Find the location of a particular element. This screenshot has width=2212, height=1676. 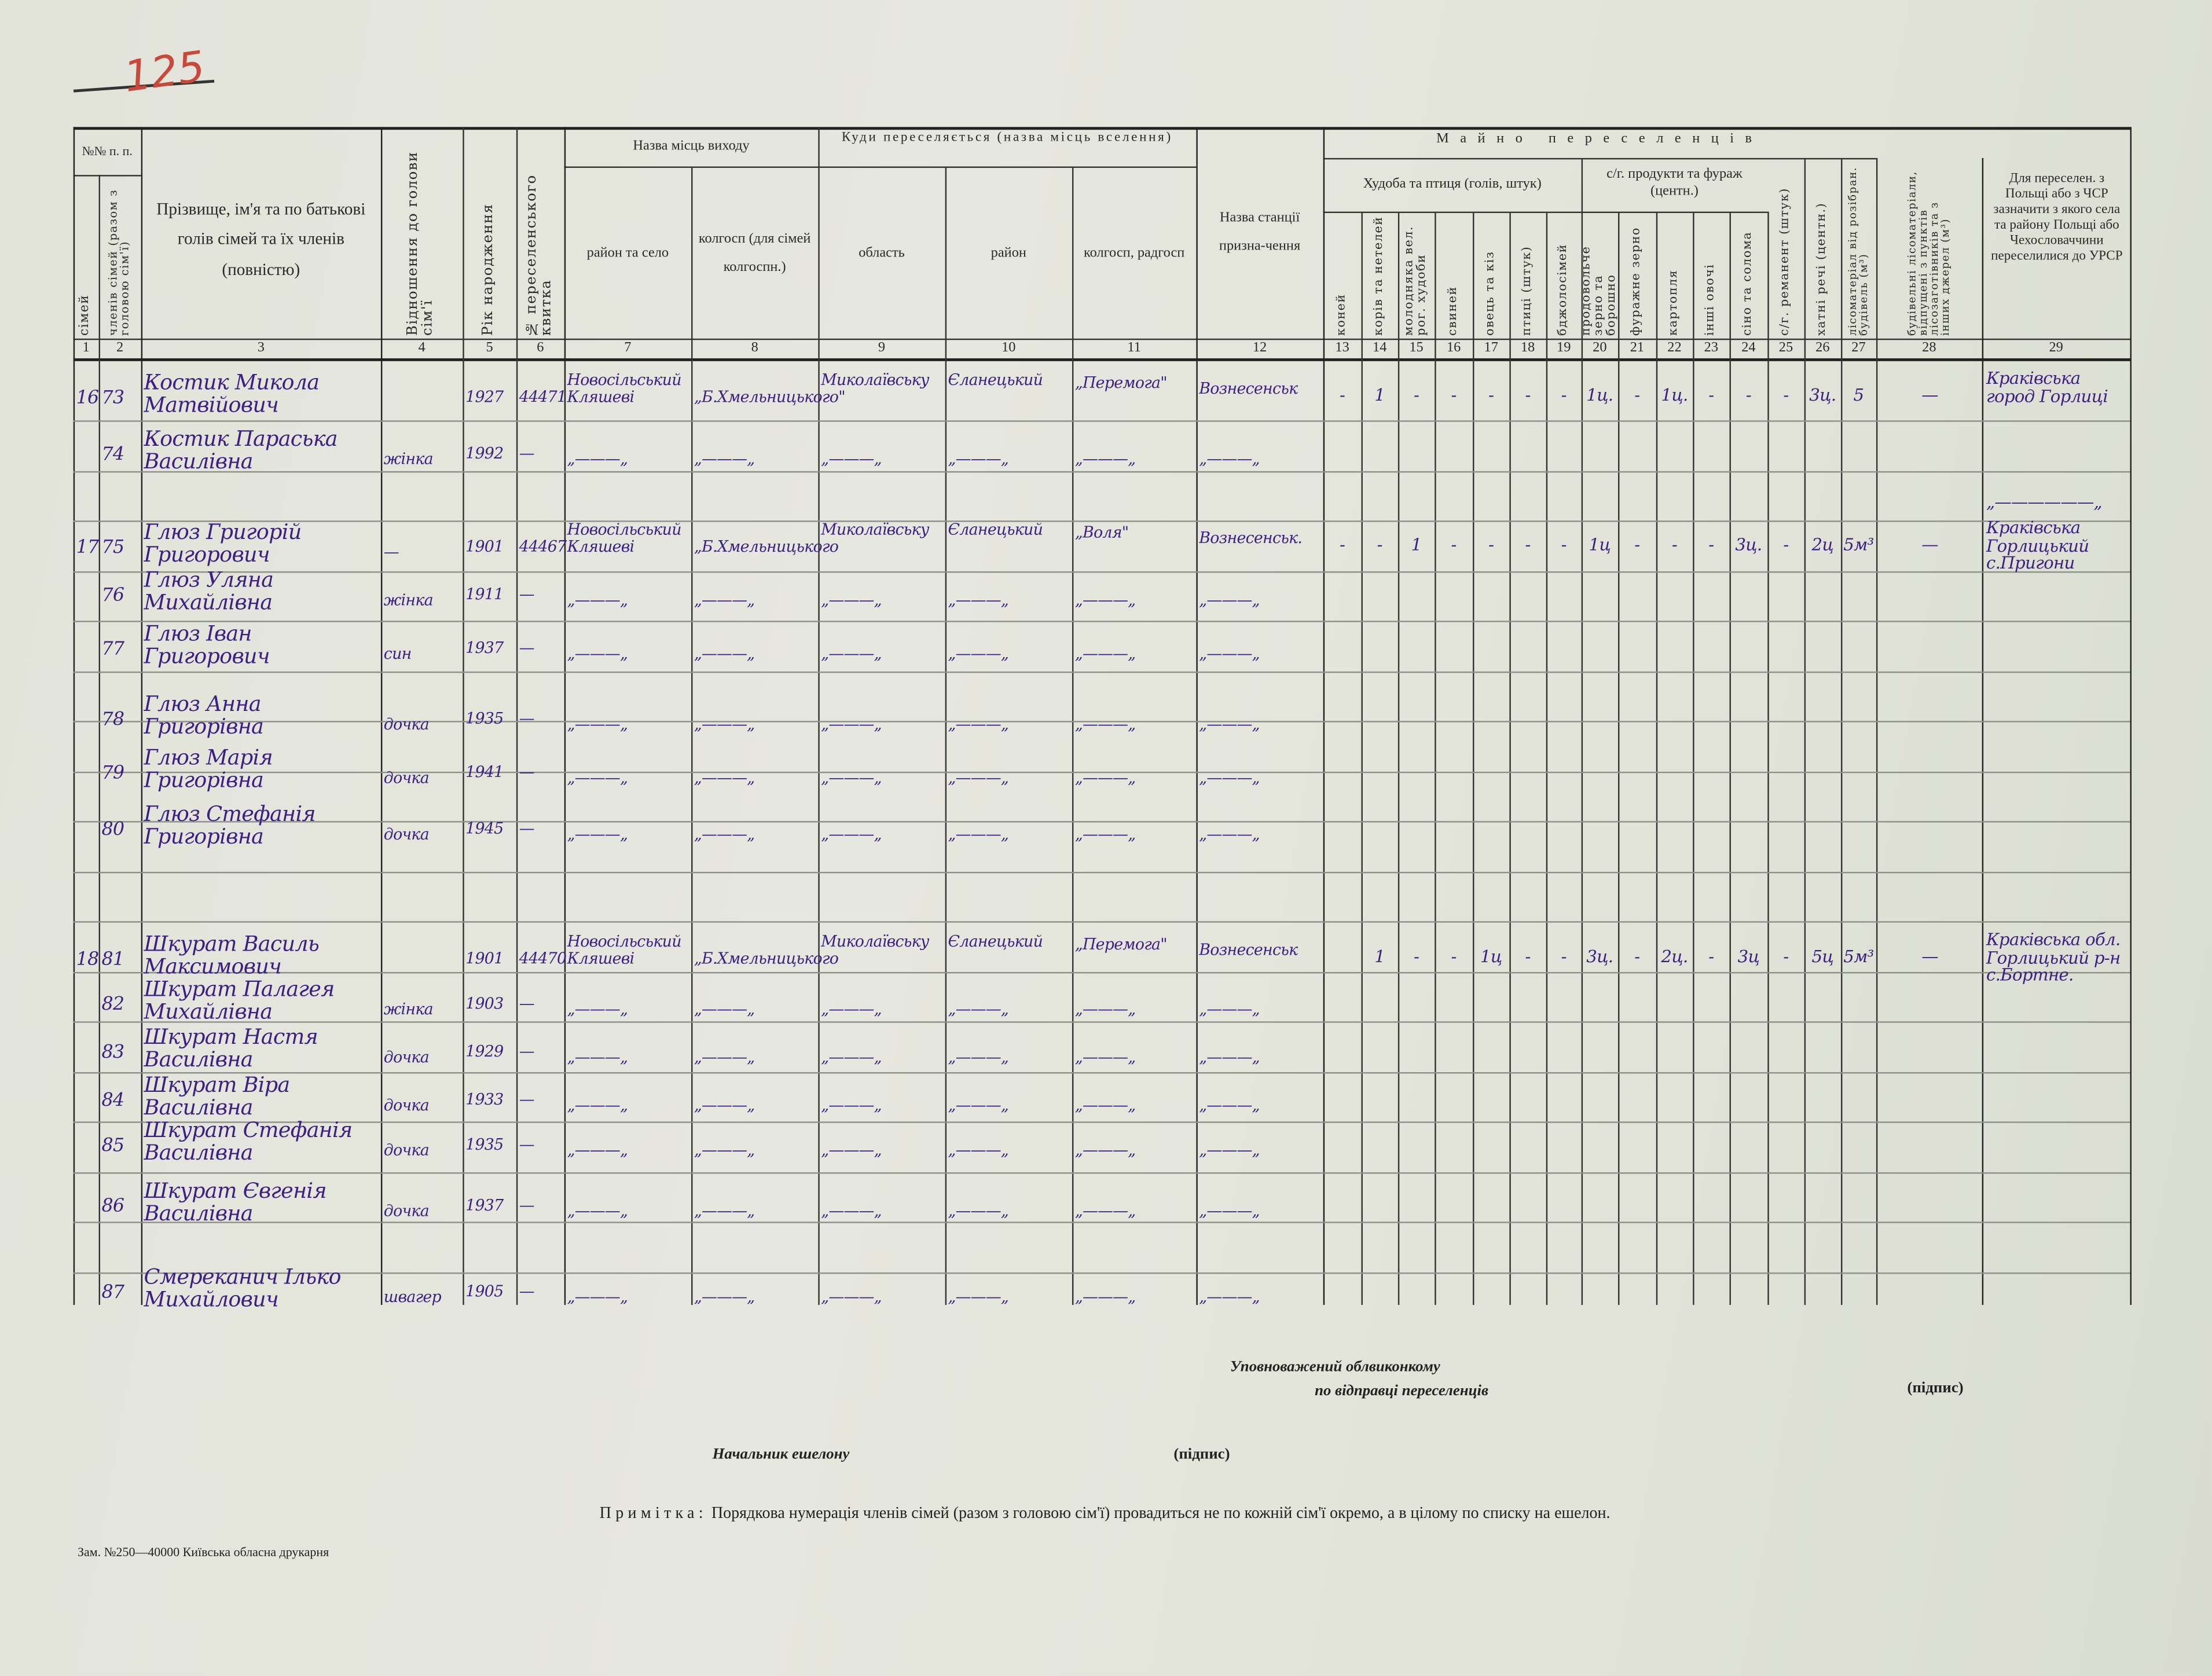

property-value-col27: 5м³ is located at coordinates (1858, 544).